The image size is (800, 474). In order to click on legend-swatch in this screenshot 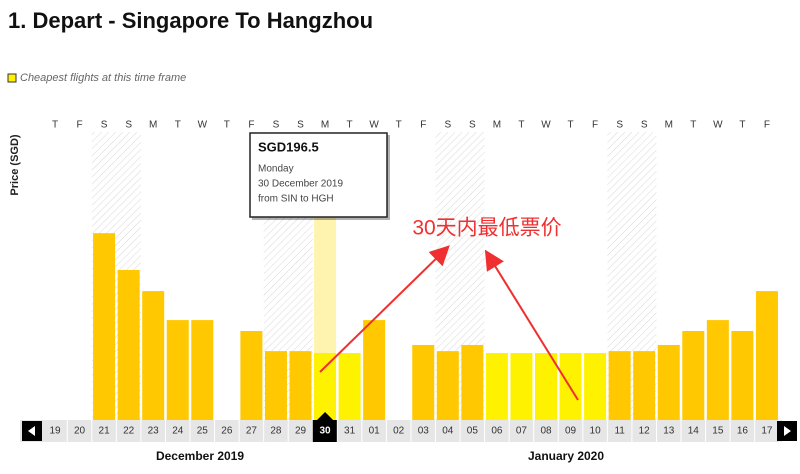, I will do `click(12, 78)`.